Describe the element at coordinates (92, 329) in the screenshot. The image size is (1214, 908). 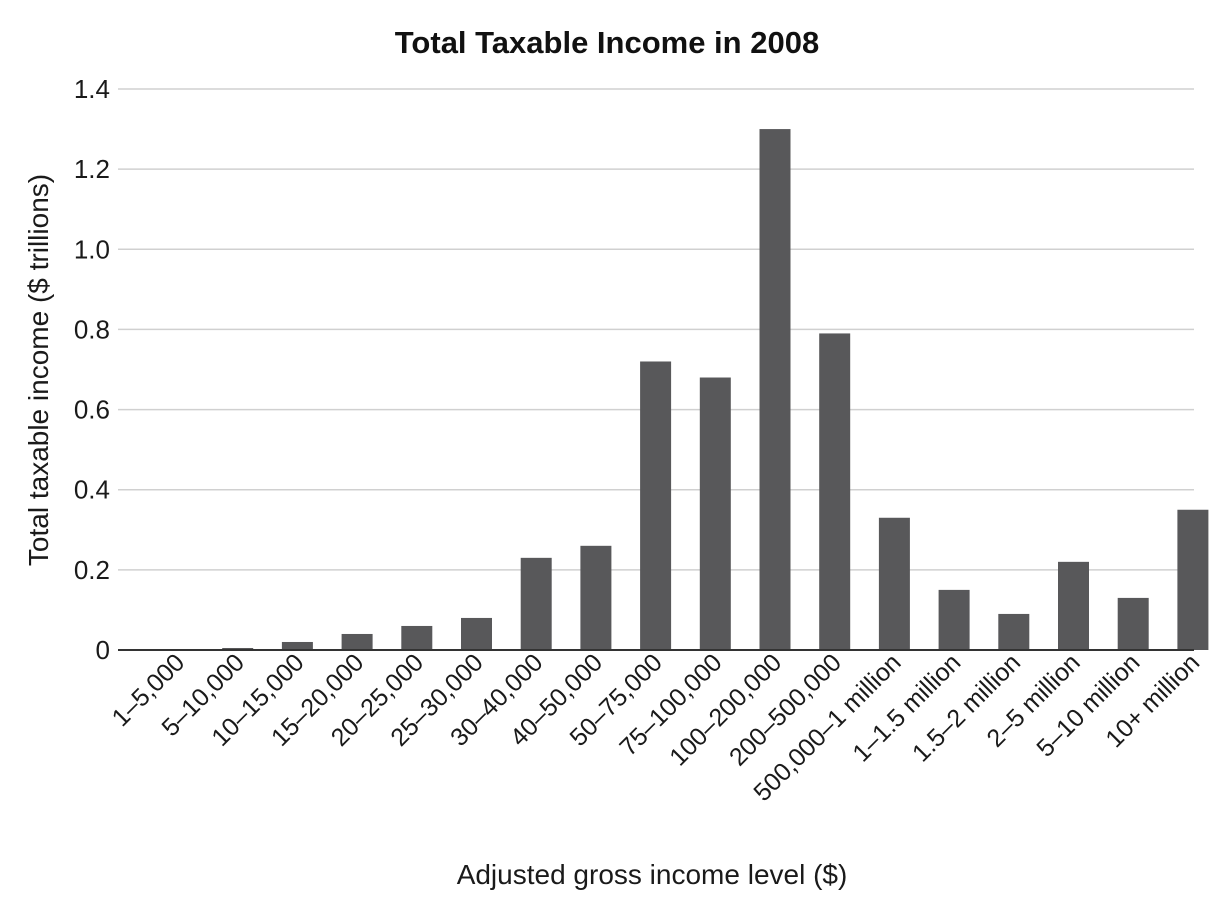
I see `y-tick-label: 0.8` at that location.